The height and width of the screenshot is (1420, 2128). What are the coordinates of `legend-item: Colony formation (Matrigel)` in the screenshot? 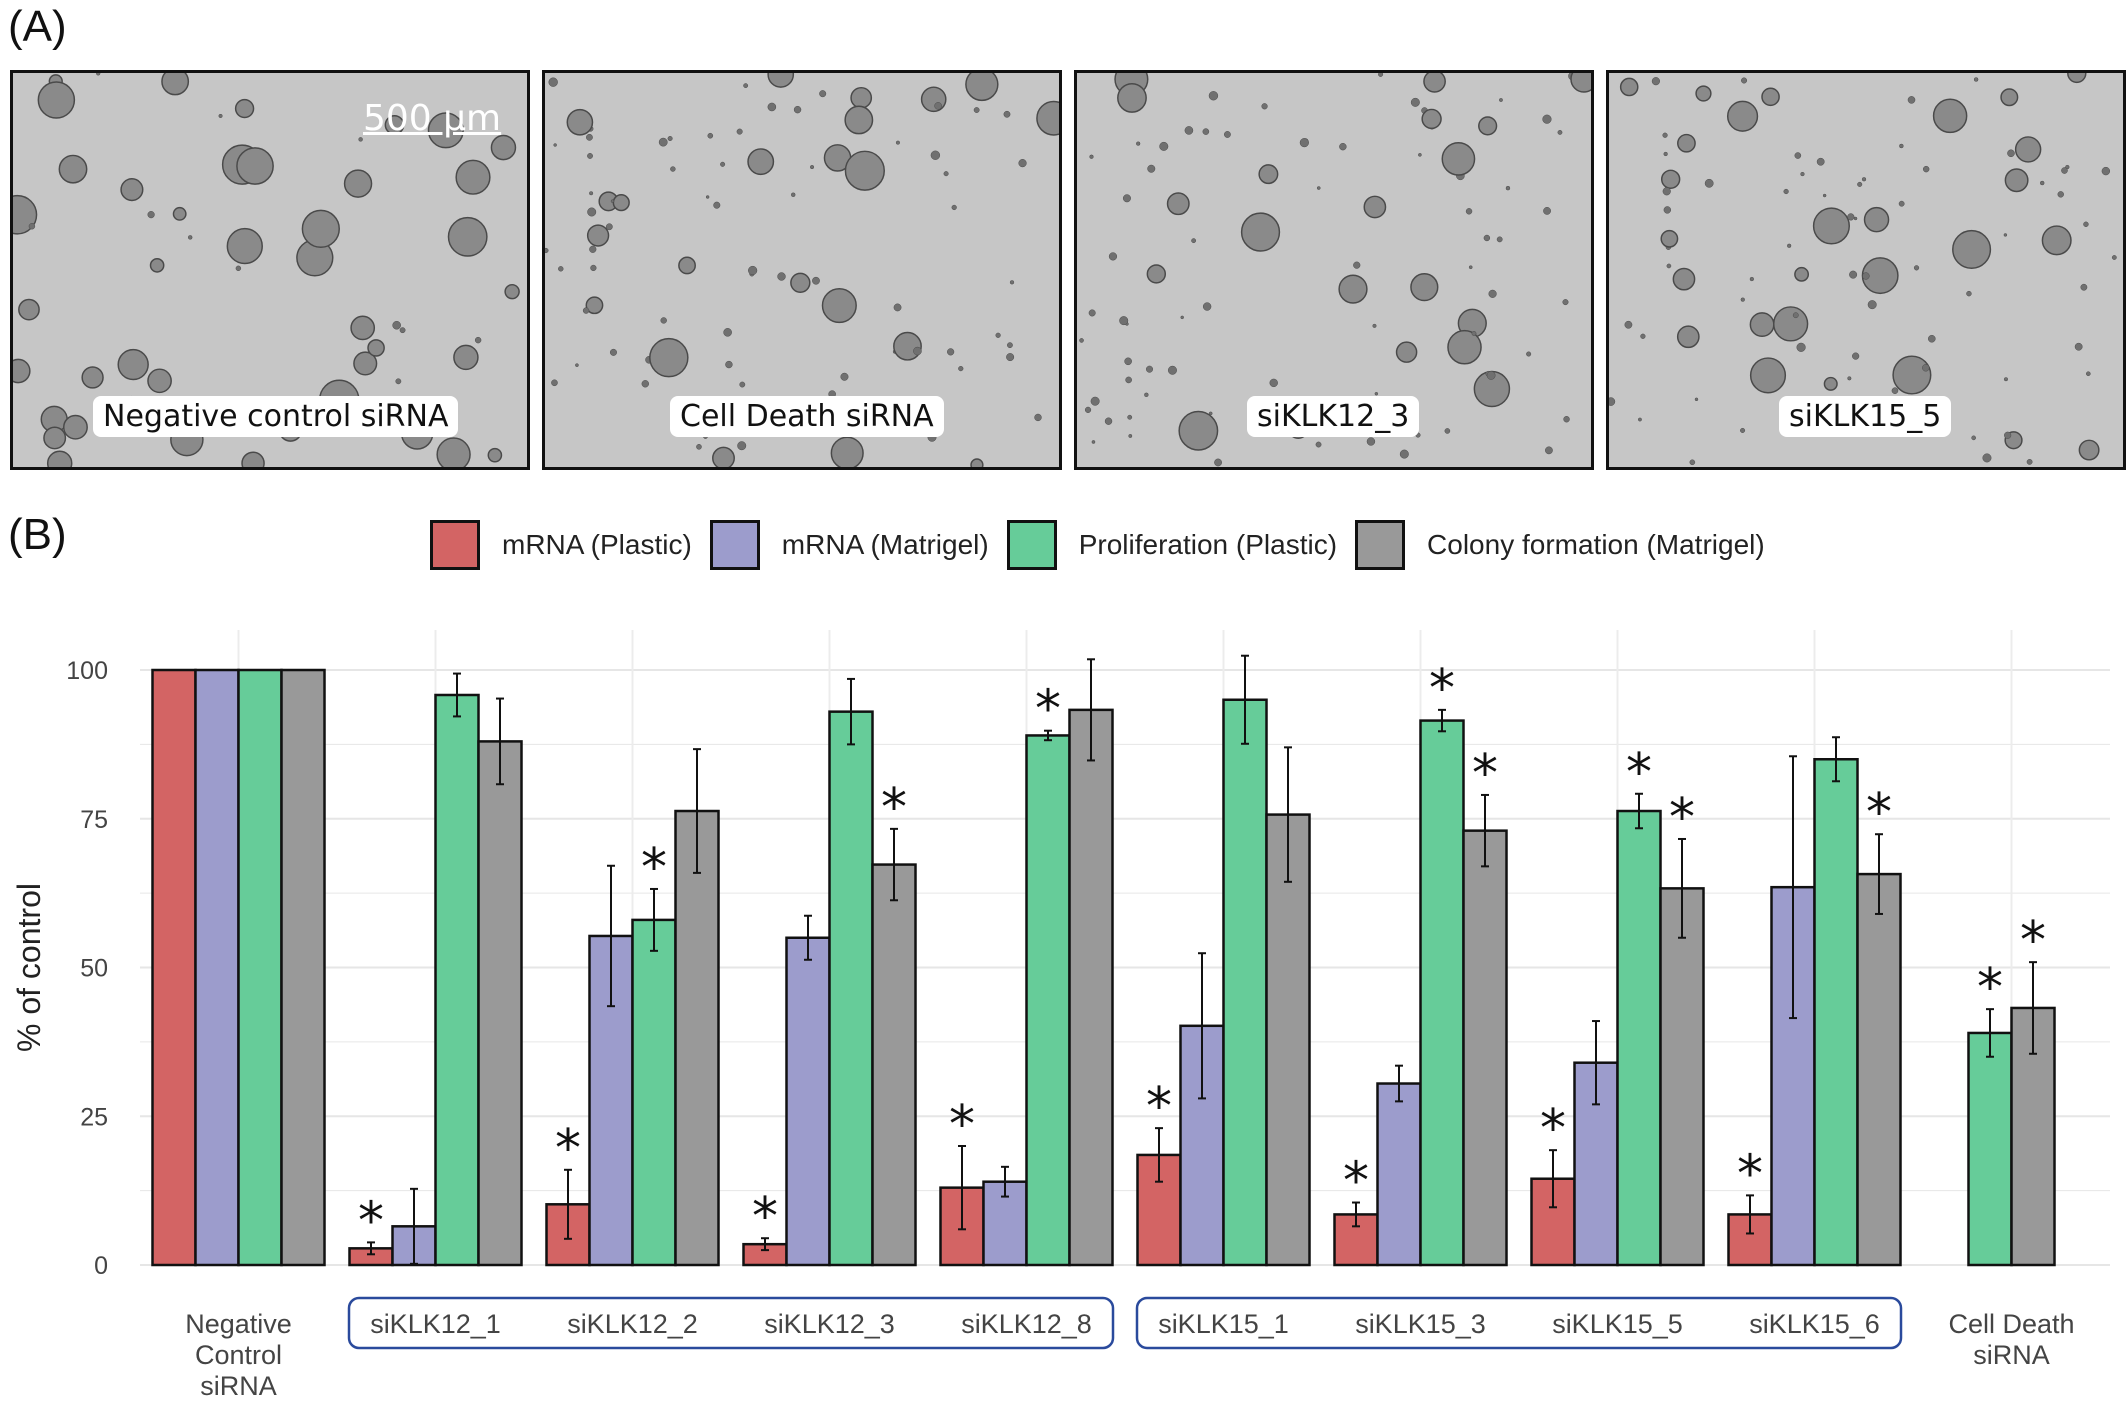 It's located at (1560, 545).